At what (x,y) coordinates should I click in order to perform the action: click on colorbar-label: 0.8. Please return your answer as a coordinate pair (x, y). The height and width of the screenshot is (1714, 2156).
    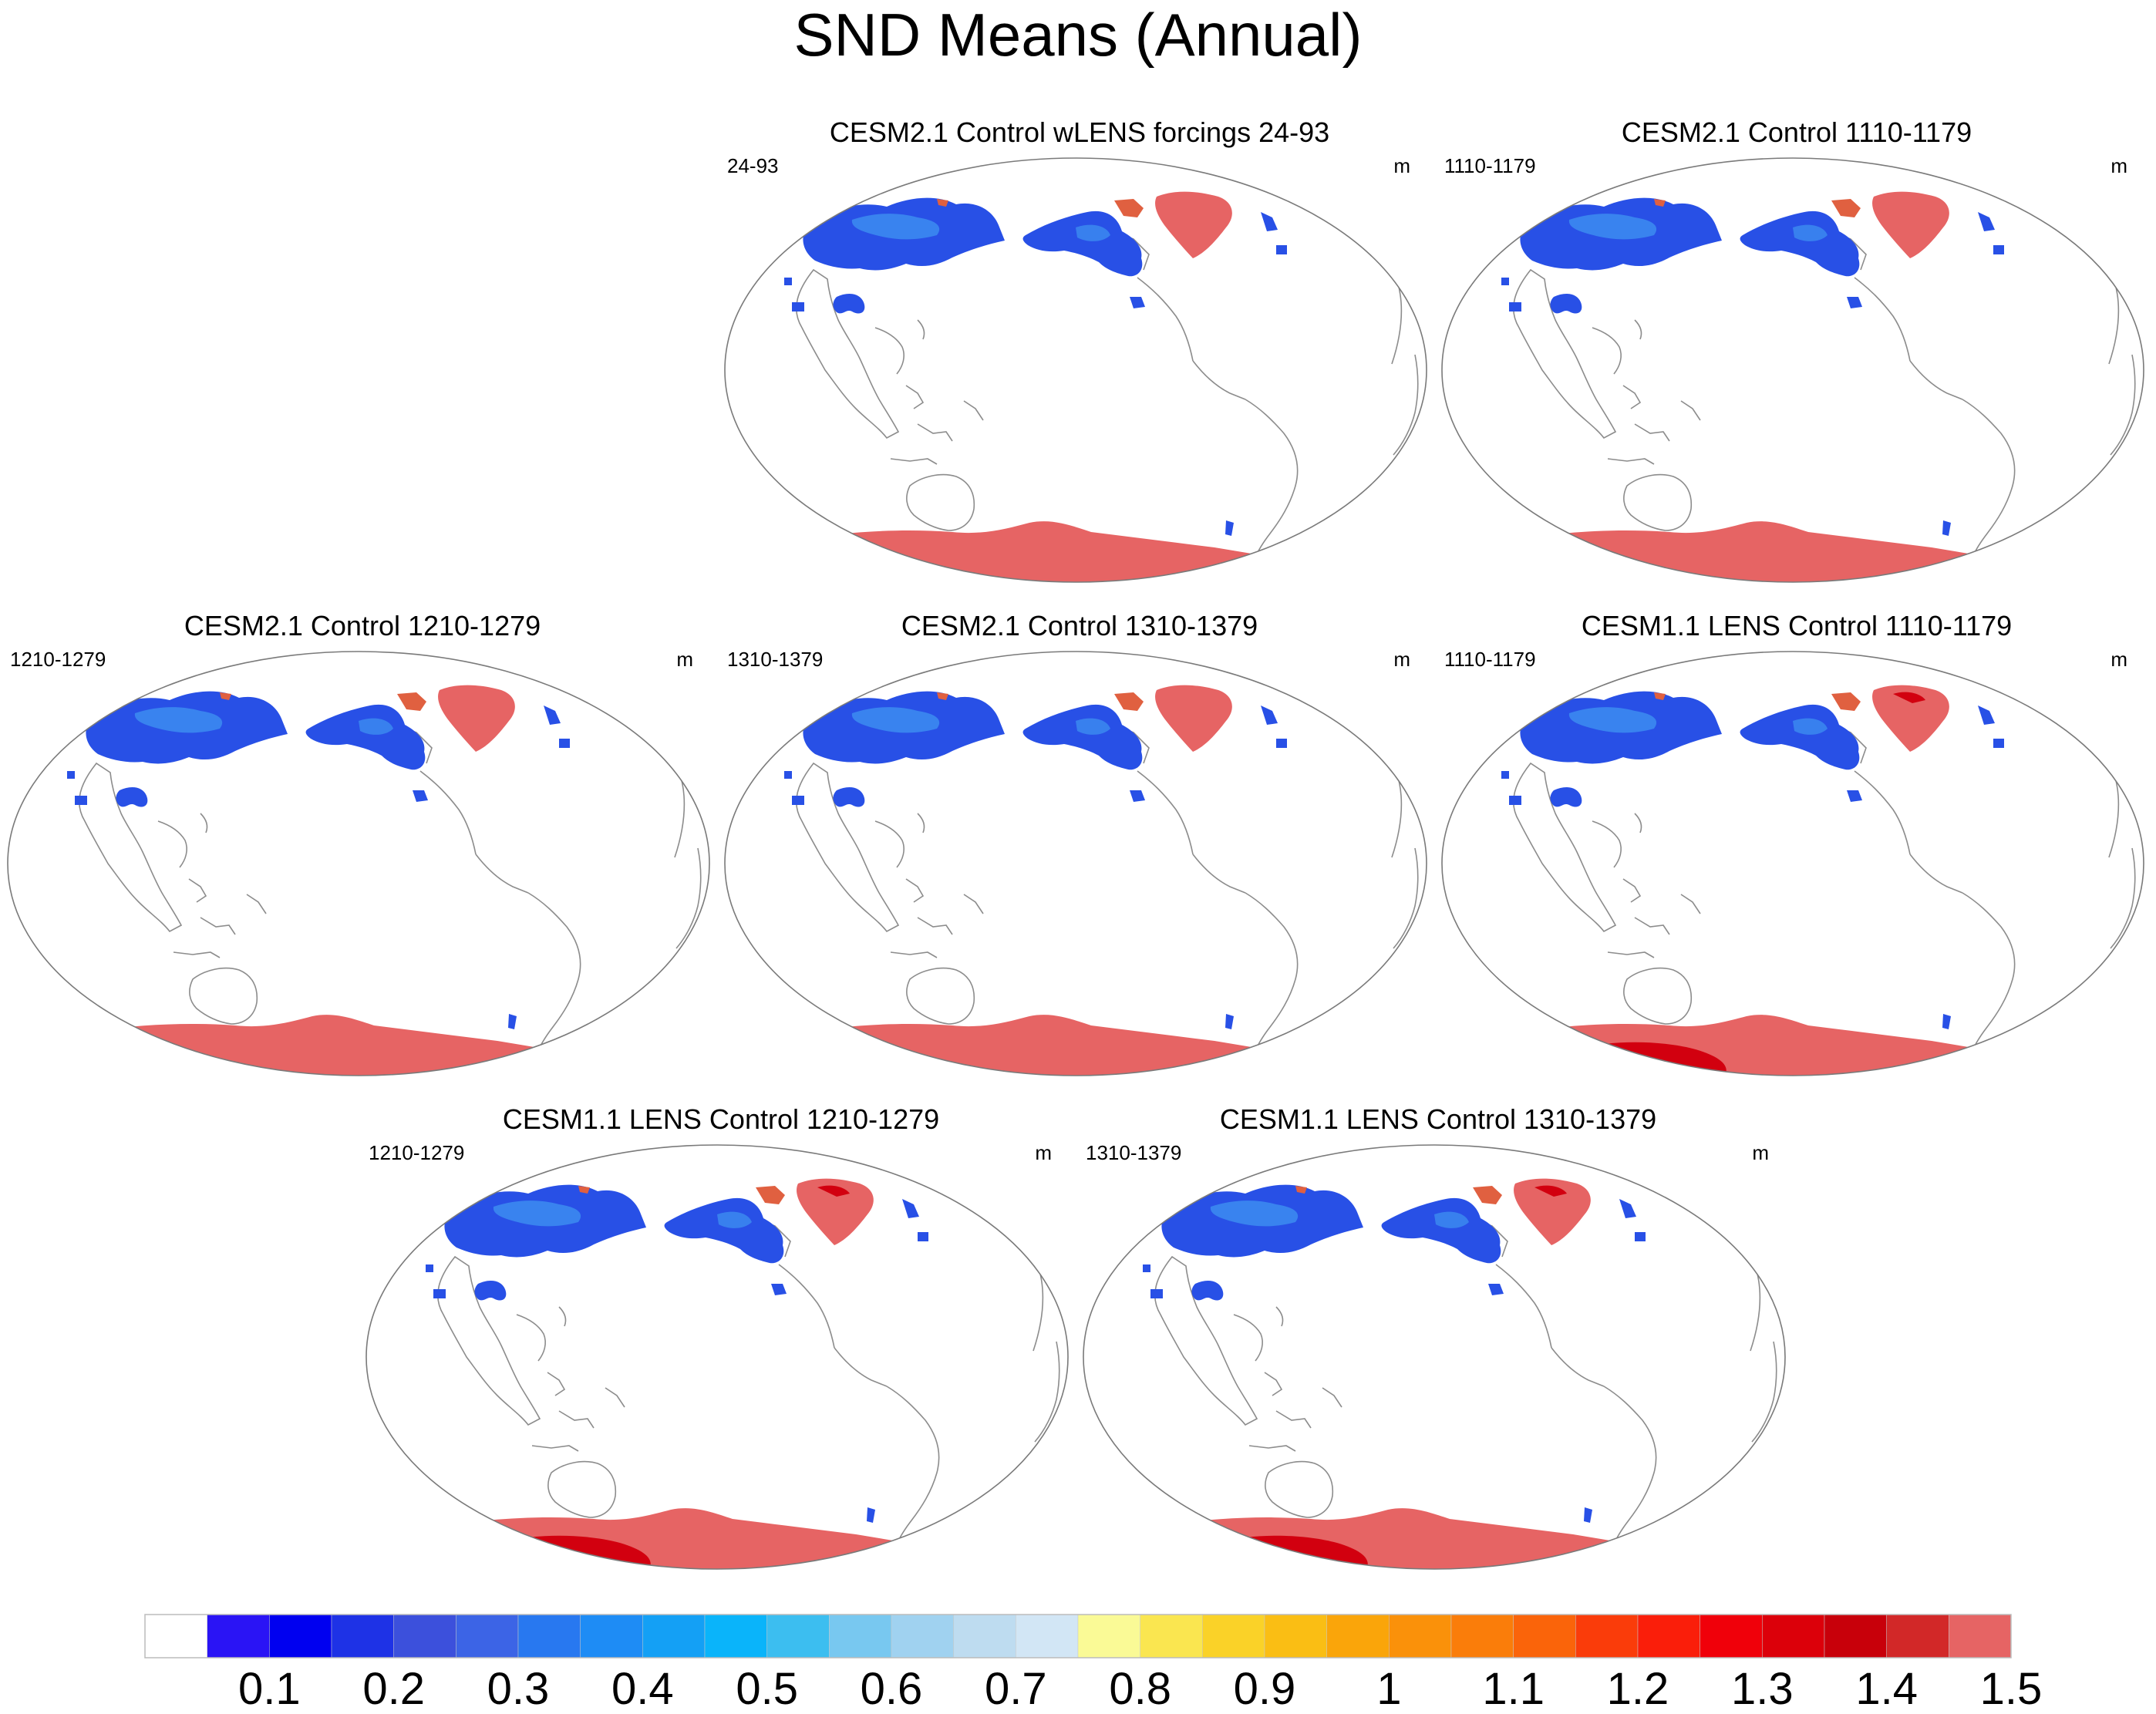
    Looking at the image, I should click on (1140, 1689).